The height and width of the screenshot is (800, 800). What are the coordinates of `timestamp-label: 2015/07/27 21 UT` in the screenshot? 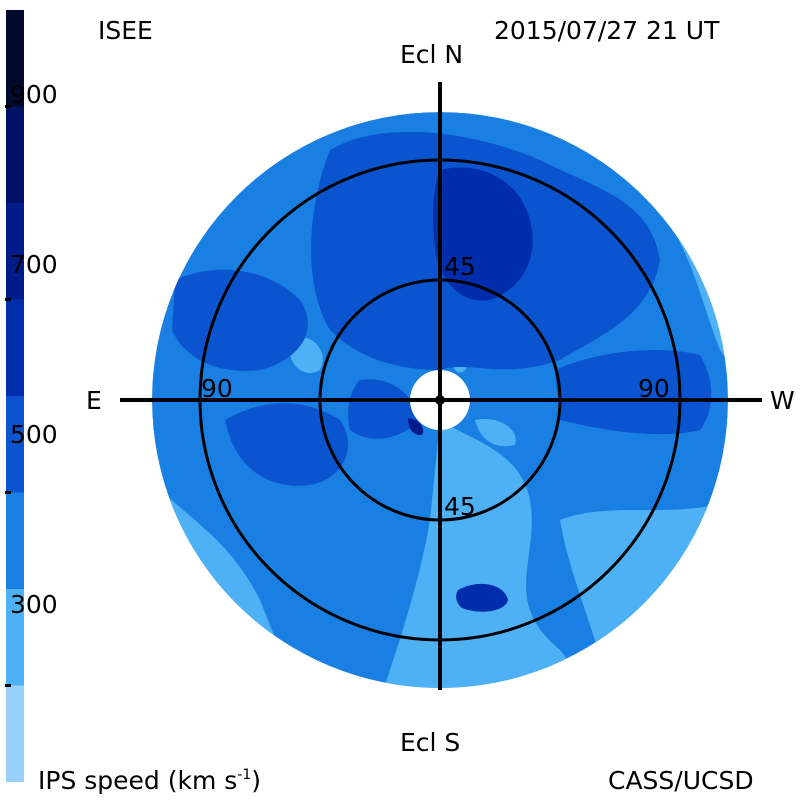 It's located at (607, 30).